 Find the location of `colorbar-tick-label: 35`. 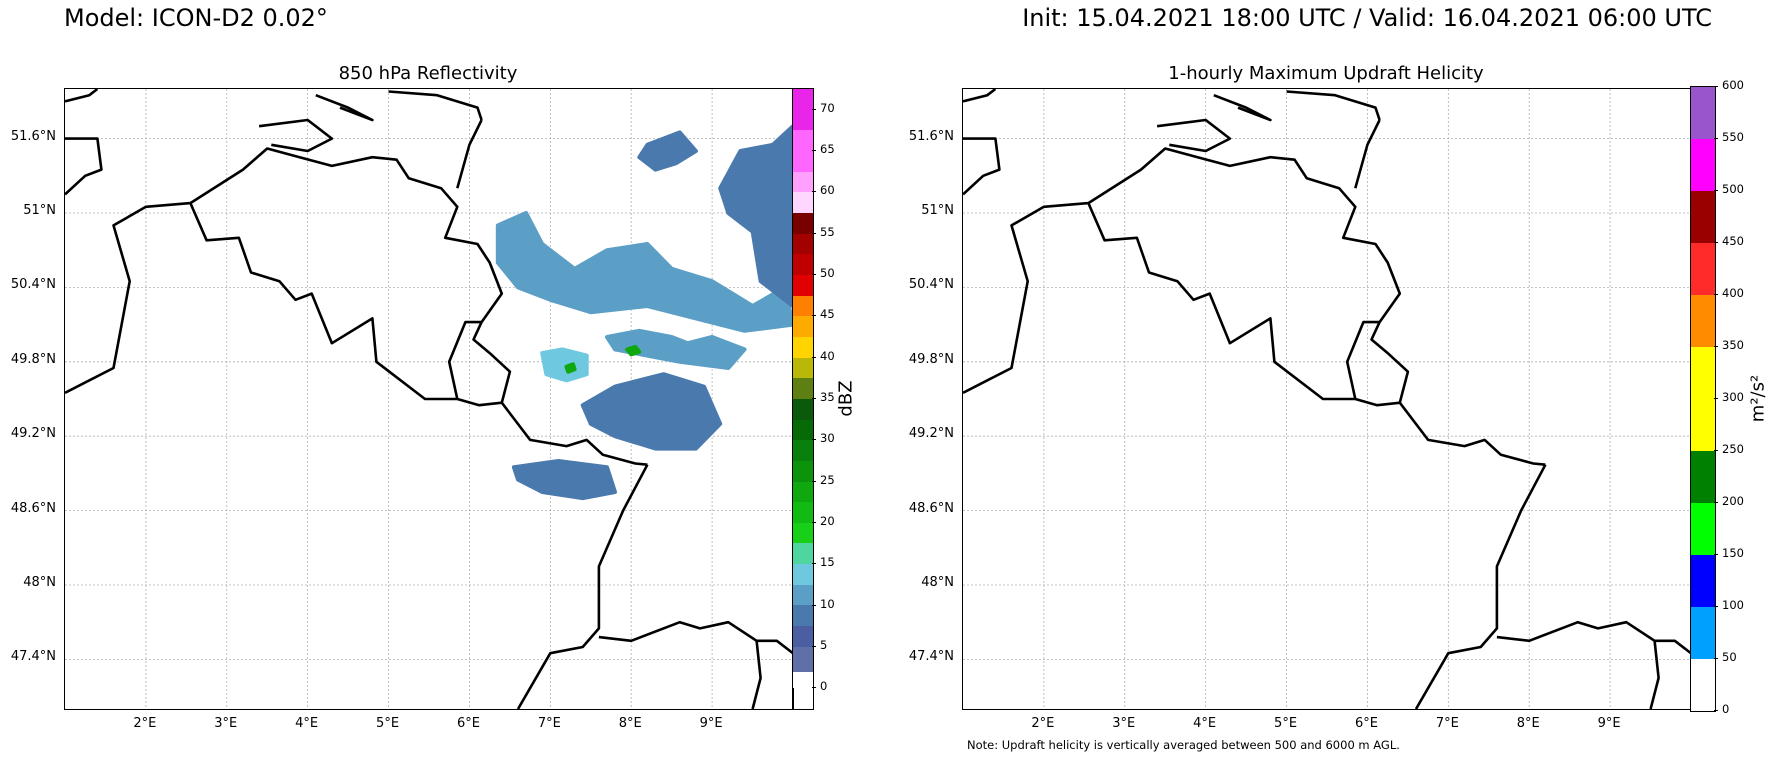

colorbar-tick-label: 35 is located at coordinates (827, 397).